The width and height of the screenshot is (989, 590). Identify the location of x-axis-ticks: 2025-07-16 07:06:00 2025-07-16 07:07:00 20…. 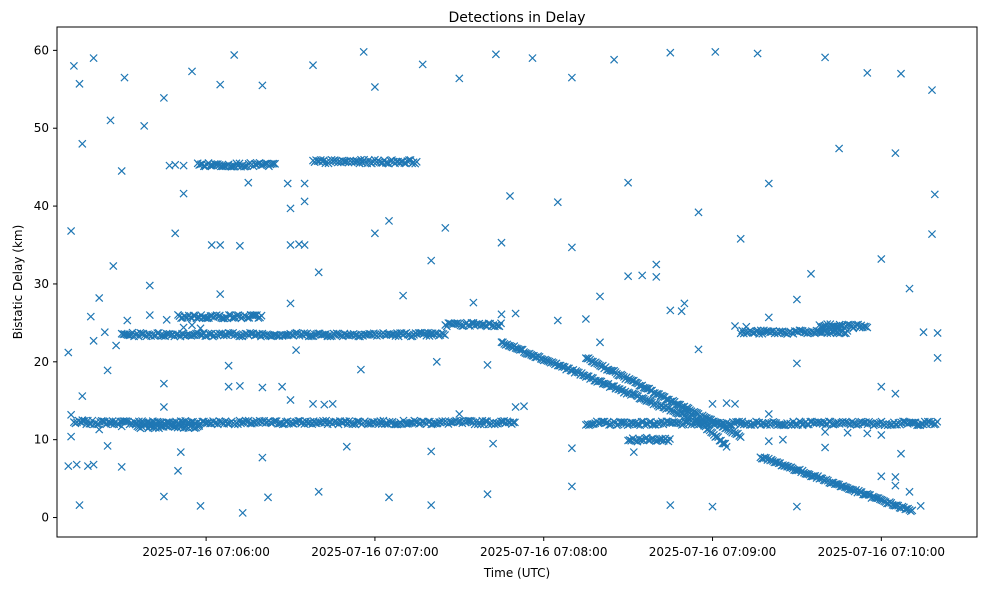
(543, 548).